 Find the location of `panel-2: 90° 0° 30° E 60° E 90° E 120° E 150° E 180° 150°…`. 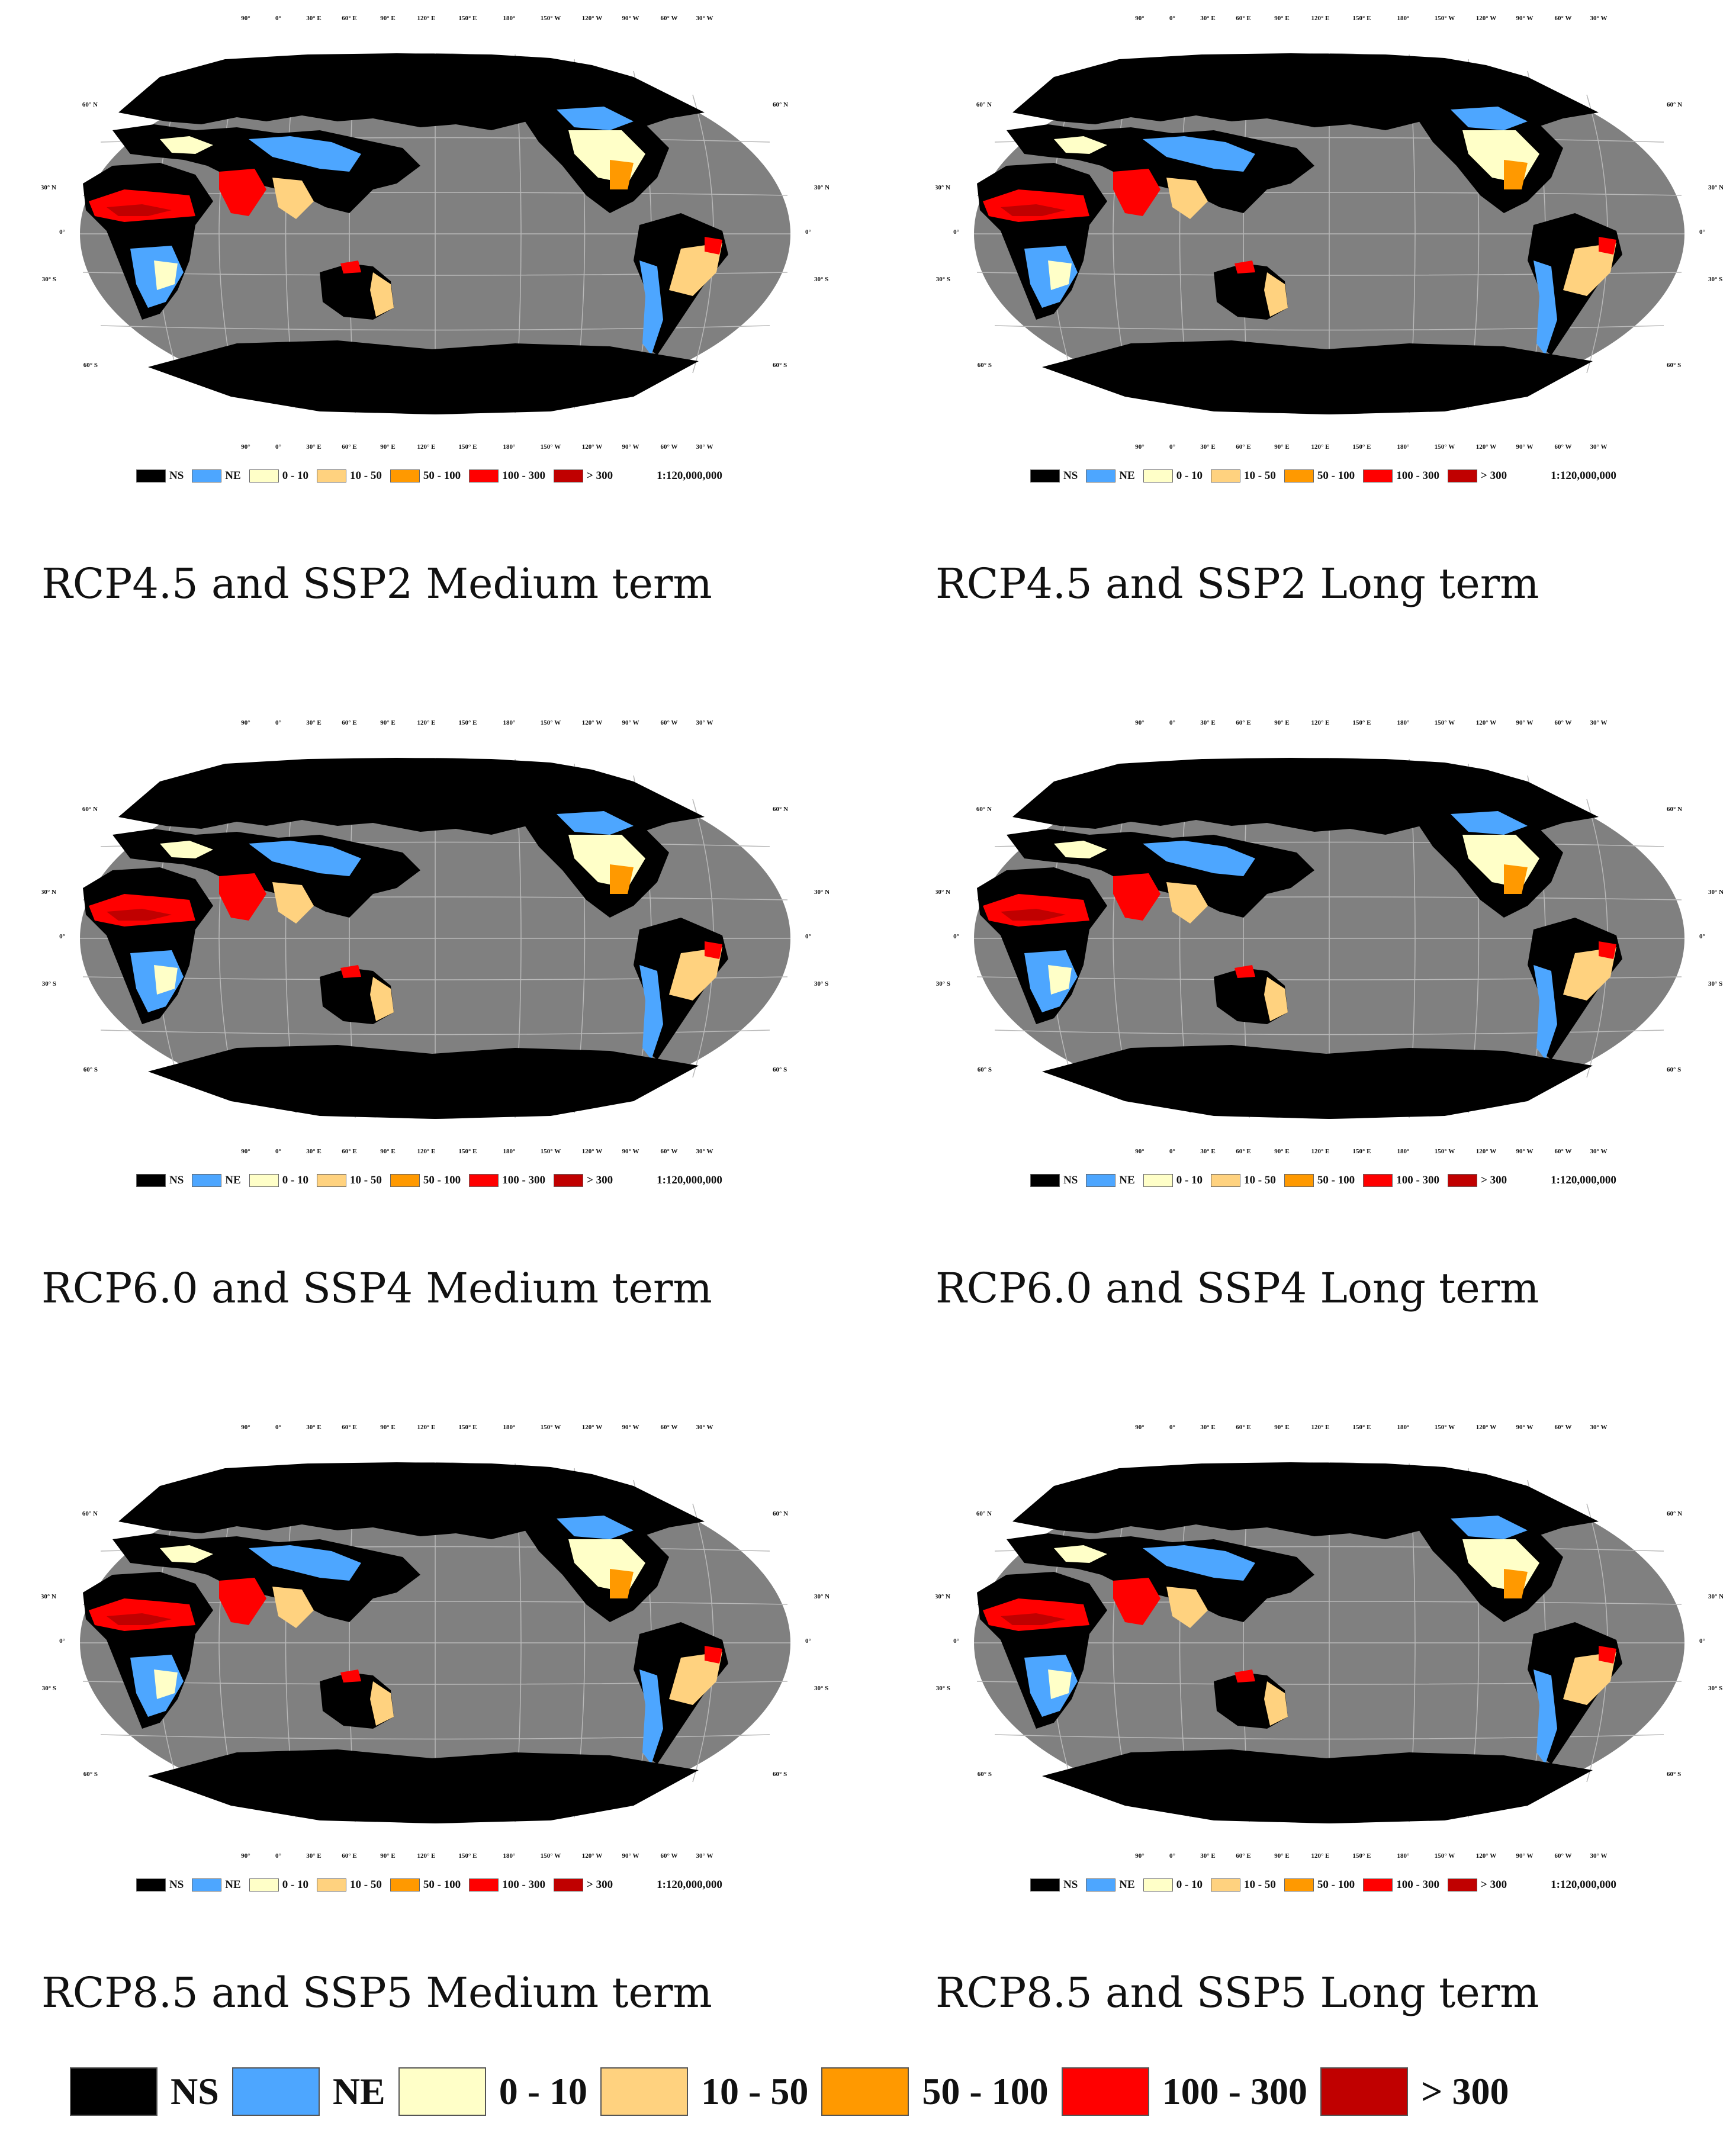

panel-2: 90° 0° 30° E 60° E 90° E 120° E 150° E 180° 150°… is located at coordinates (1308, 304).